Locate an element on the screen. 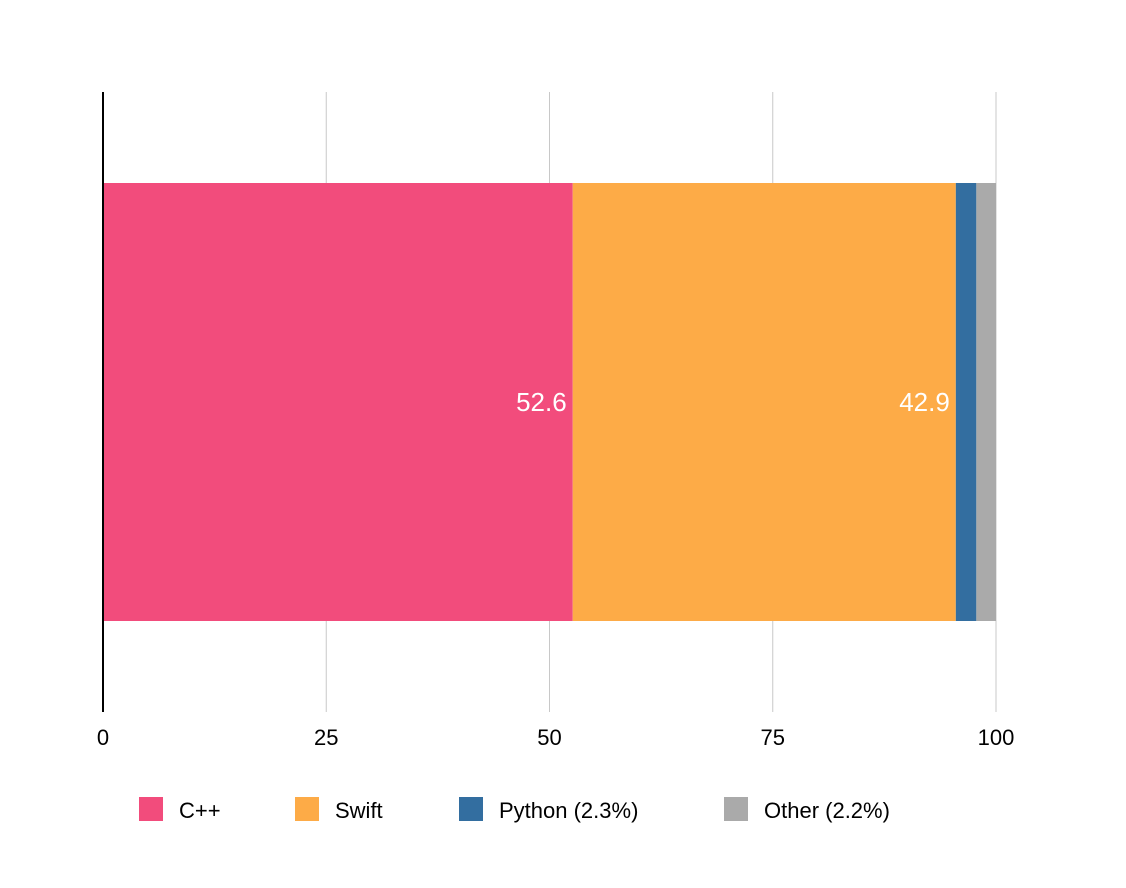 The height and width of the screenshot is (888, 1126). legend-swatch-cpp is located at coordinates (151, 809).